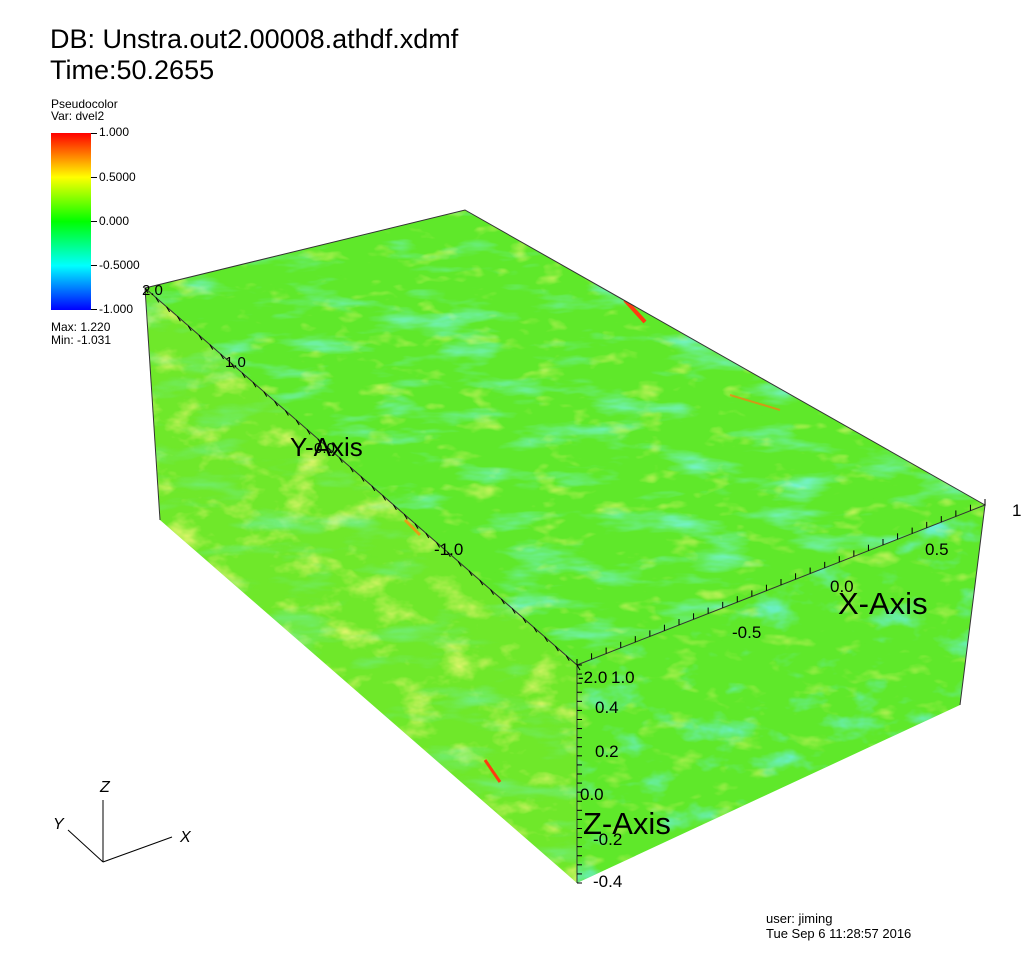 The image size is (1024, 960). What do you see at coordinates (132, 70) in the screenshot?
I see `time-label: Time:50.2655` at bounding box center [132, 70].